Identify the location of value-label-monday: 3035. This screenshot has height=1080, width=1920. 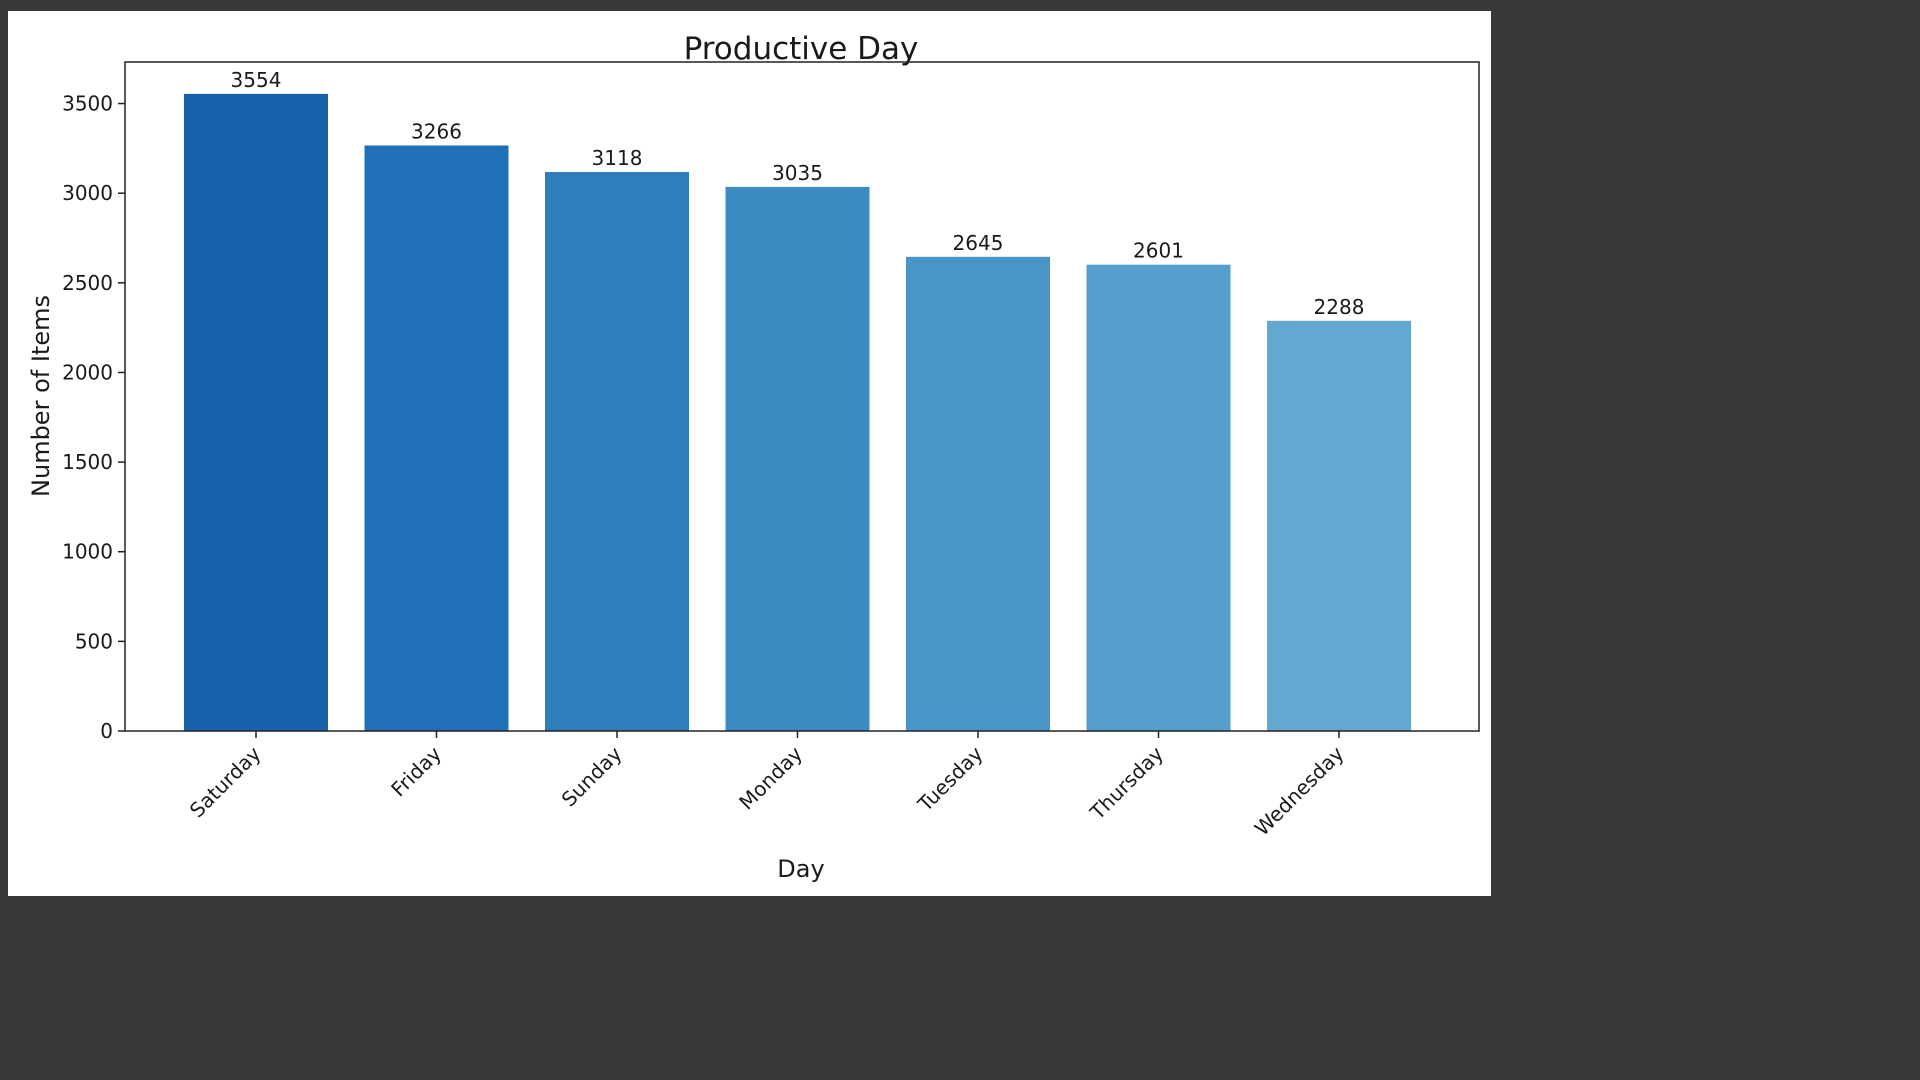
(797, 173).